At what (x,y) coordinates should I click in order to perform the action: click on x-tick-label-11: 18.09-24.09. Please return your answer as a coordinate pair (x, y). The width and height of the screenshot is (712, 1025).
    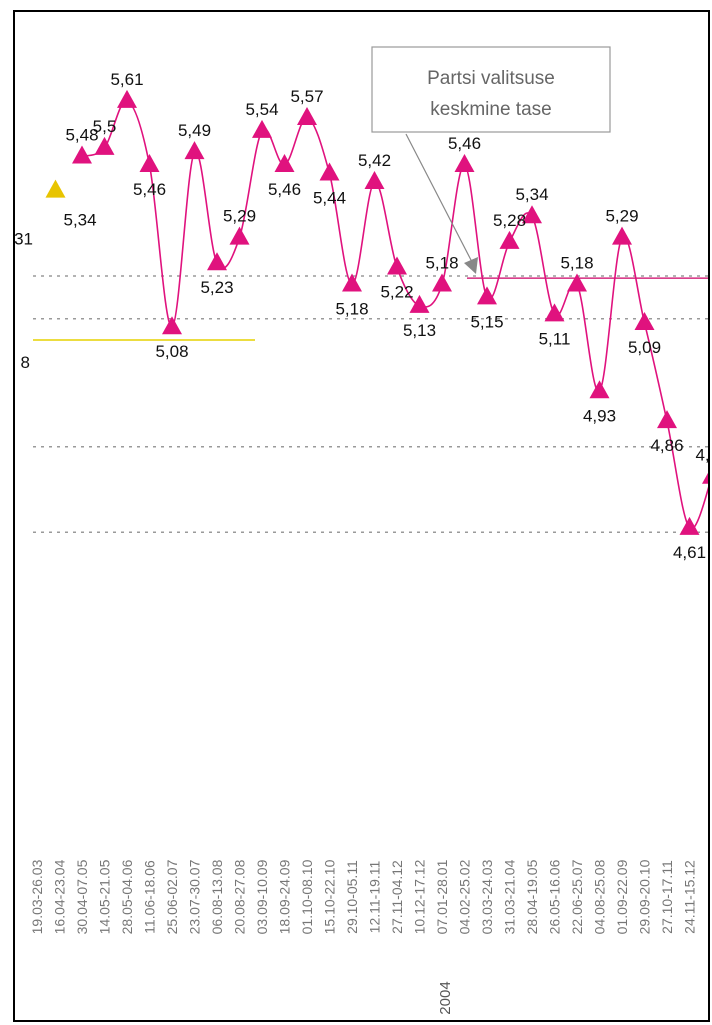
    Looking at the image, I should click on (285, 896).